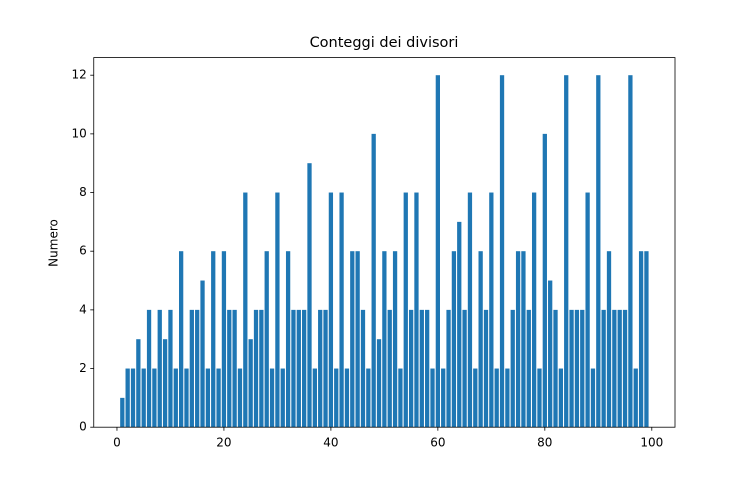  Describe the element at coordinates (223, 443) in the screenshot. I see `x-tick-label: 20` at that location.